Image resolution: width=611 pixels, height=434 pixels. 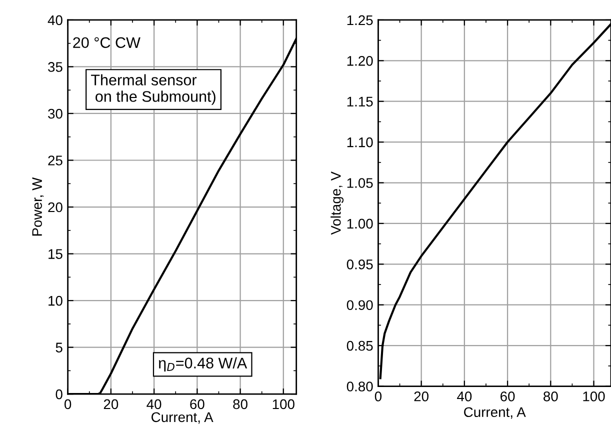 What do you see at coordinates (55, 20) in the screenshot?
I see `y-tick-label: 40` at bounding box center [55, 20].